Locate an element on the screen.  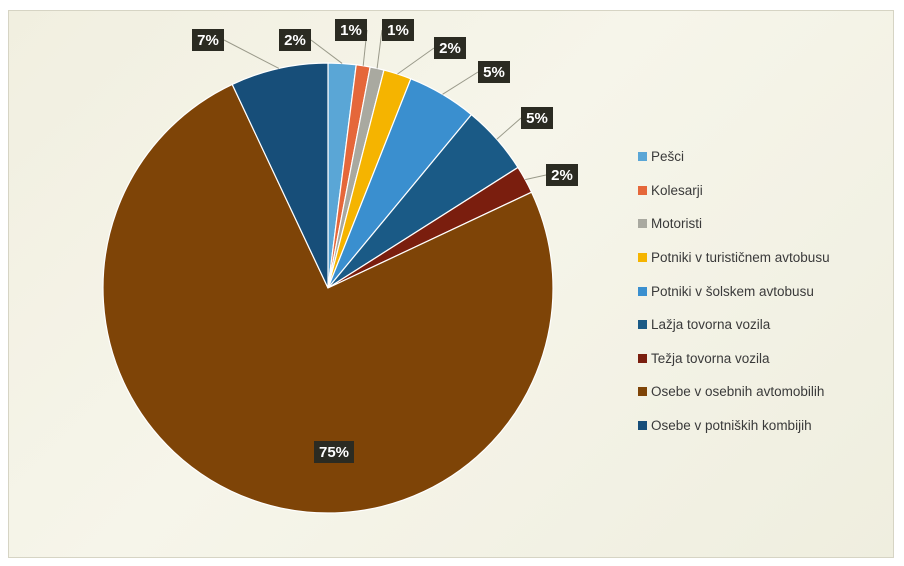
legend-item-1: Pešci is located at coordinates (768, 157).